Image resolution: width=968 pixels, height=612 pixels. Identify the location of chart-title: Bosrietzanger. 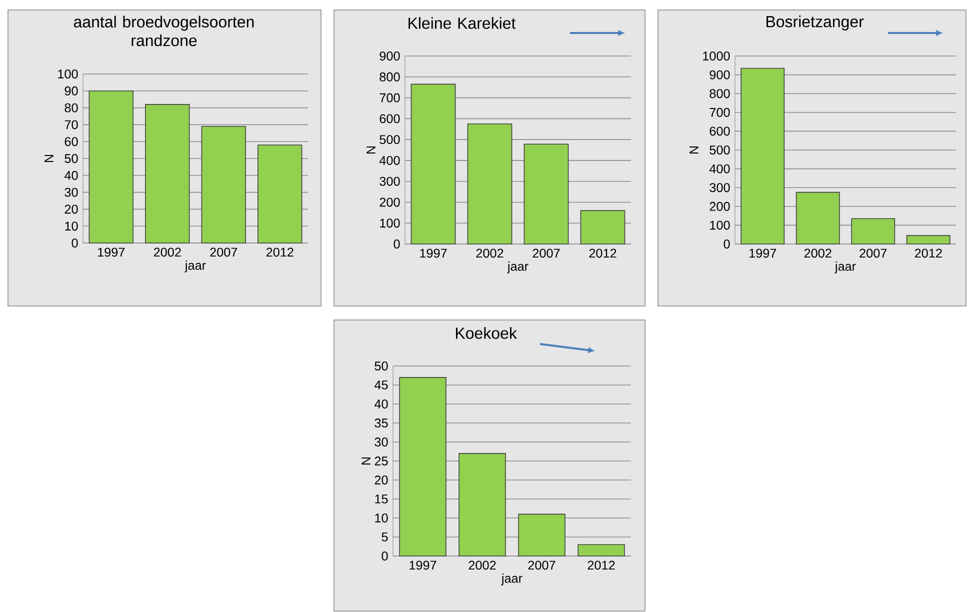
(815, 23).